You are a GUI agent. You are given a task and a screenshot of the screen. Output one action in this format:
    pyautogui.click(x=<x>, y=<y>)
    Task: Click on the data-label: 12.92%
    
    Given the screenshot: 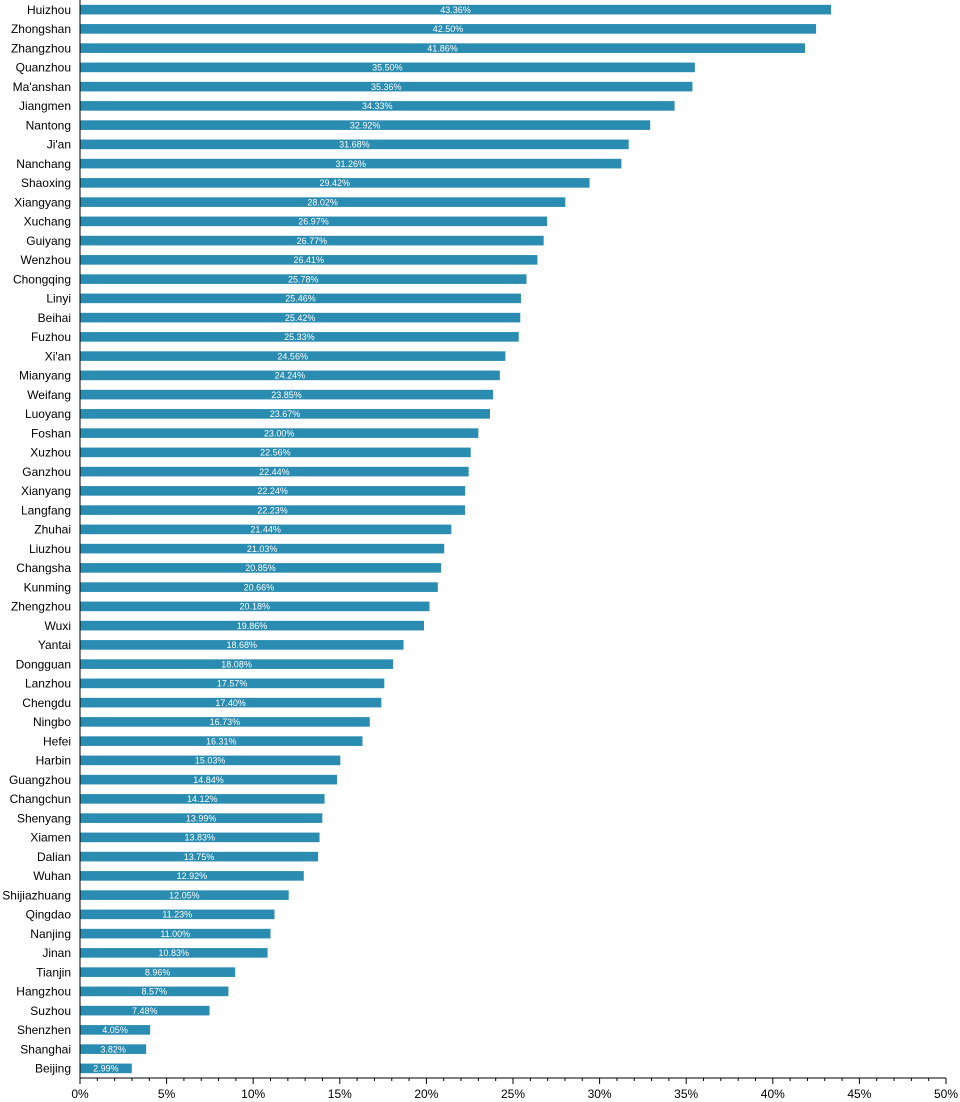 What is the action you would take?
    pyautogui.click(x=192, y=876)
    